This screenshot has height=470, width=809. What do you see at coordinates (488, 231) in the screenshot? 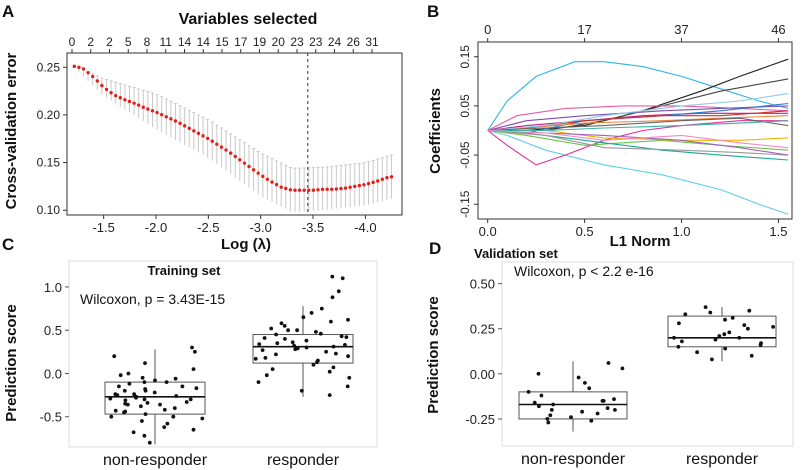
I see `panel-b-x-tick-label: 0.0` at bounding box center [488, 231].